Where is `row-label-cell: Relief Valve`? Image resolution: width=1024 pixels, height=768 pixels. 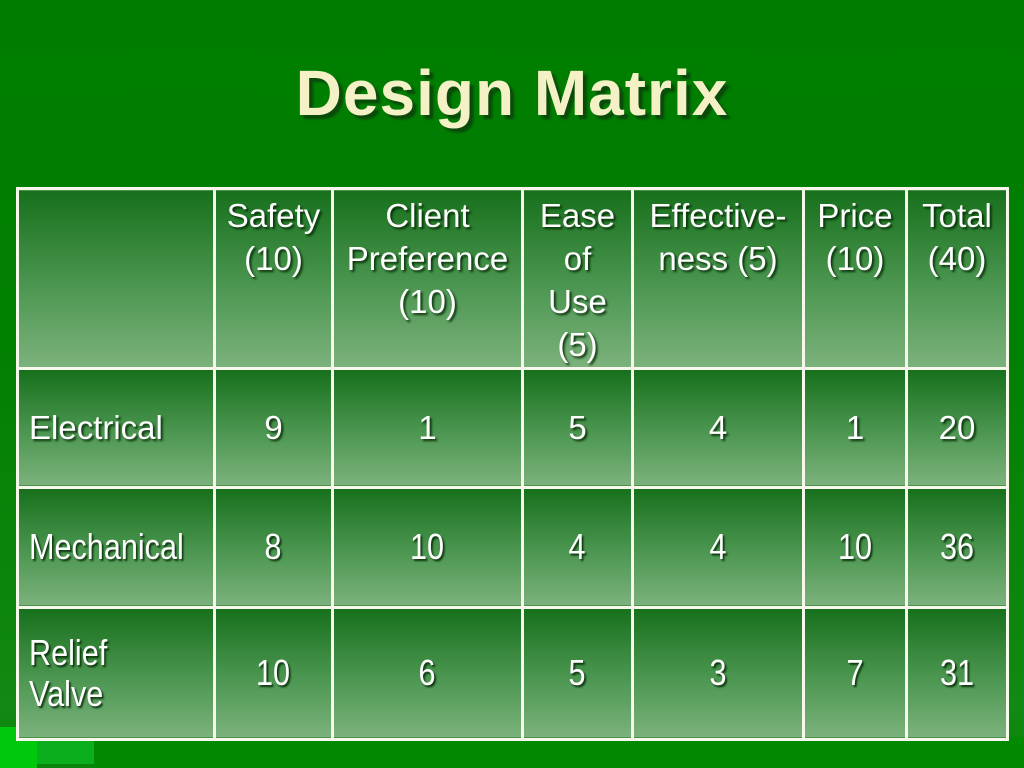 row-label-cell: Relief Valve is located at coordinates (116, 673).